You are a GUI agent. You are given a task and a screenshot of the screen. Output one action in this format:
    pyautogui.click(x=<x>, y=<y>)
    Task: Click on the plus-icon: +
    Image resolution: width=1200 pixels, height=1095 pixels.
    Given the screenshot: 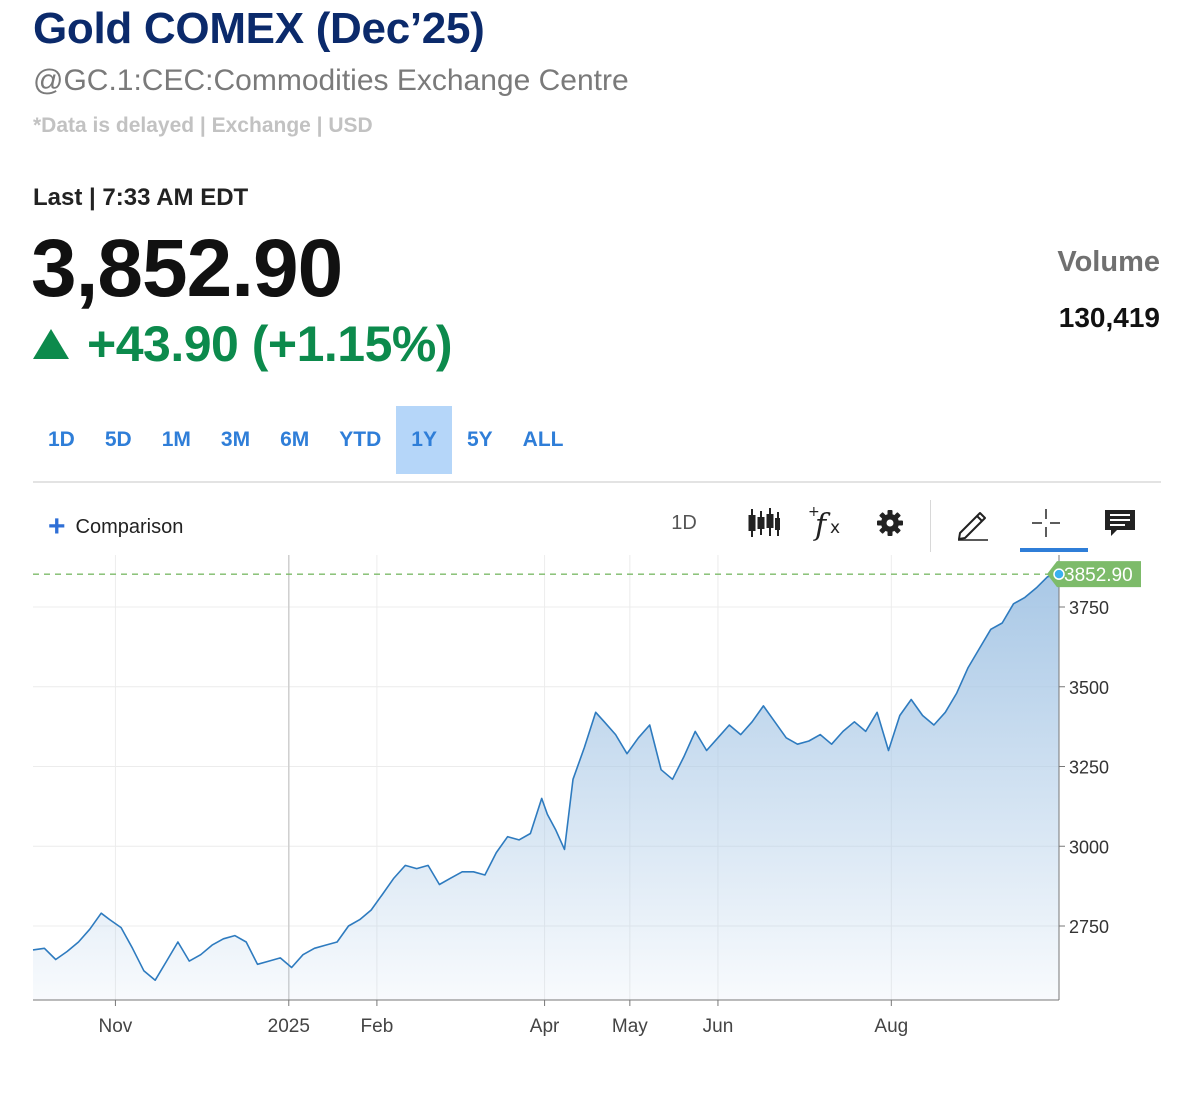 What is the action you would take?
    pyautogui.click(x=57, y=526)
    